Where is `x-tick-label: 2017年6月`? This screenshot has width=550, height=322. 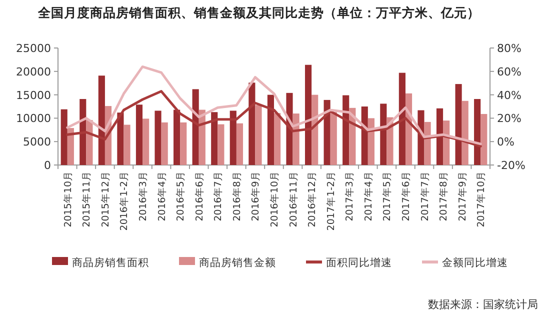 x-tick-label: 2017年6月 is located at coordinates (406, 196).